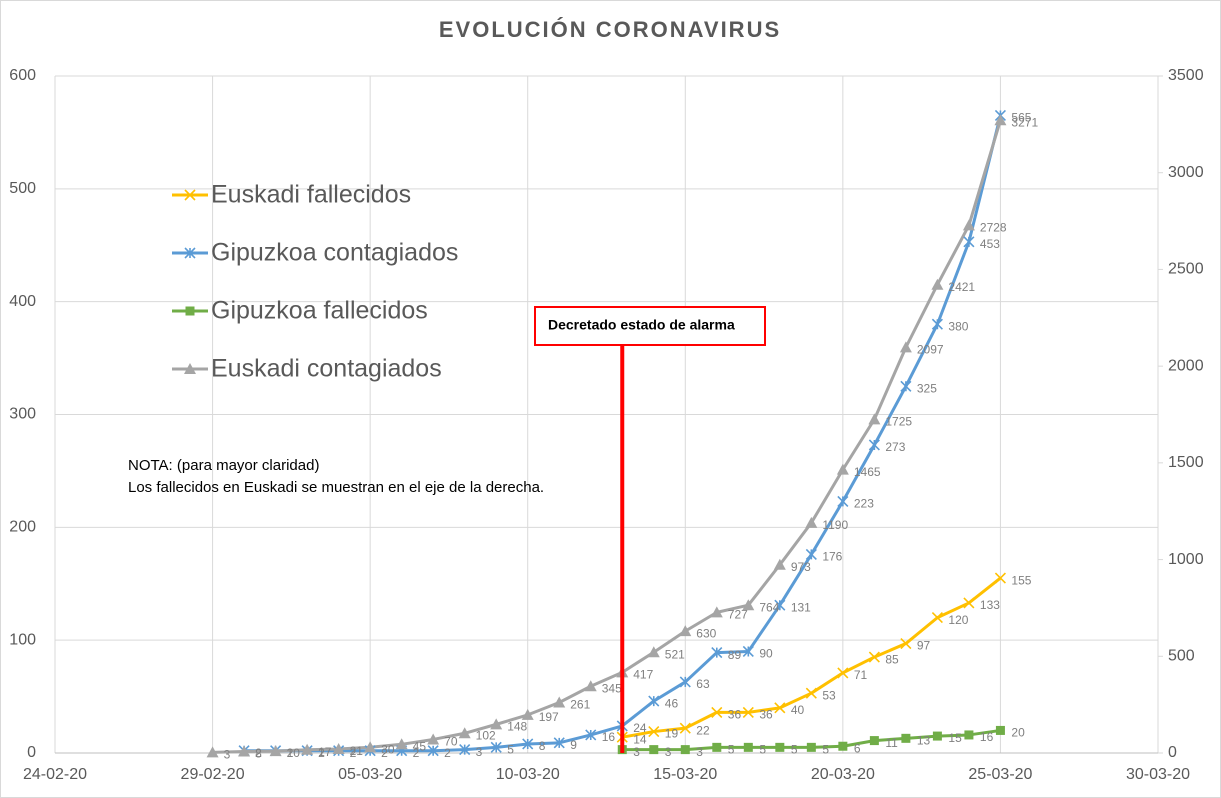 This screenshot has height=798, width=1221. I want to click on data-label: 417, so click(643, 675).